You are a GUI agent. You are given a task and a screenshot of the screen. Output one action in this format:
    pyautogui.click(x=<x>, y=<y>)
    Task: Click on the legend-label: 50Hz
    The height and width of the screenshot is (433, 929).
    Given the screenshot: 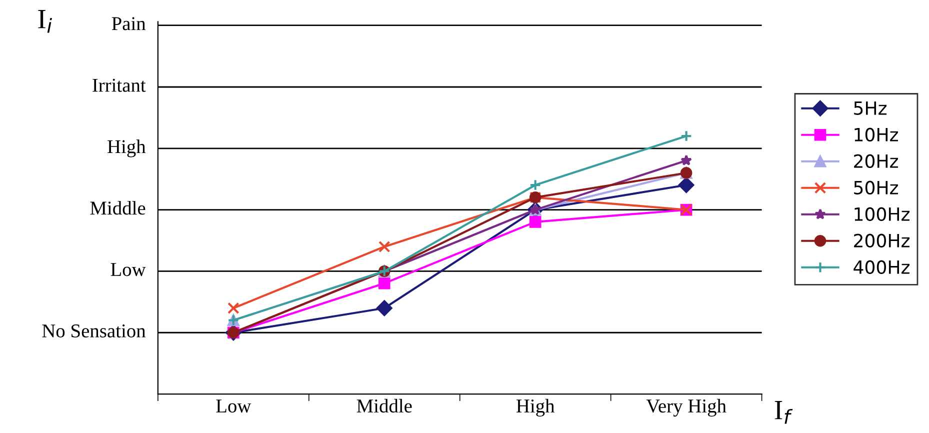 What is the action you would take?
    pyautogui.click(x=876, y=187)
    